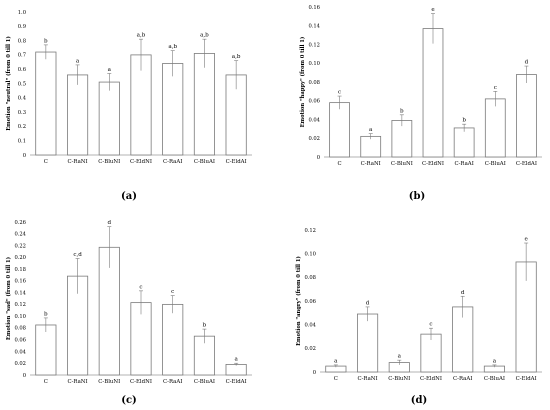  What do you see at coordinates (22, 127) in the screenshot?
I see `y-tick-label: 0.2` at bounding box center [22, 127].